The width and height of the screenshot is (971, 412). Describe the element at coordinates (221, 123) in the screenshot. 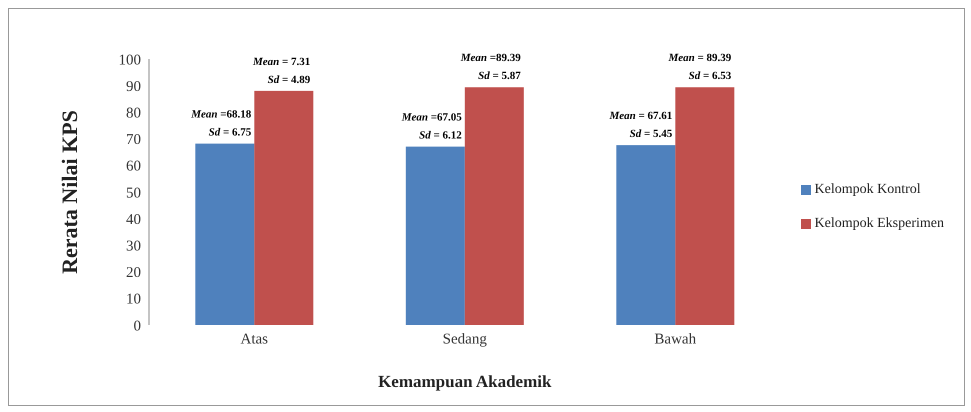

I see `data-label: Mean =68.18 Sd = 6.75` at that location.